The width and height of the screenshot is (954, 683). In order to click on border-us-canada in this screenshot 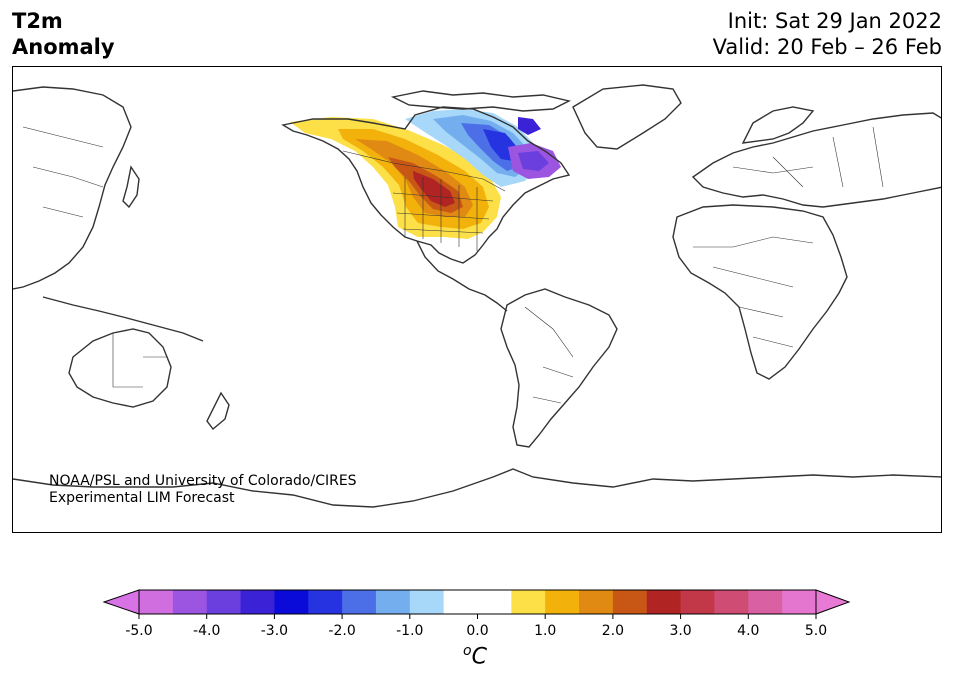, I will do `click(424, 171)`.